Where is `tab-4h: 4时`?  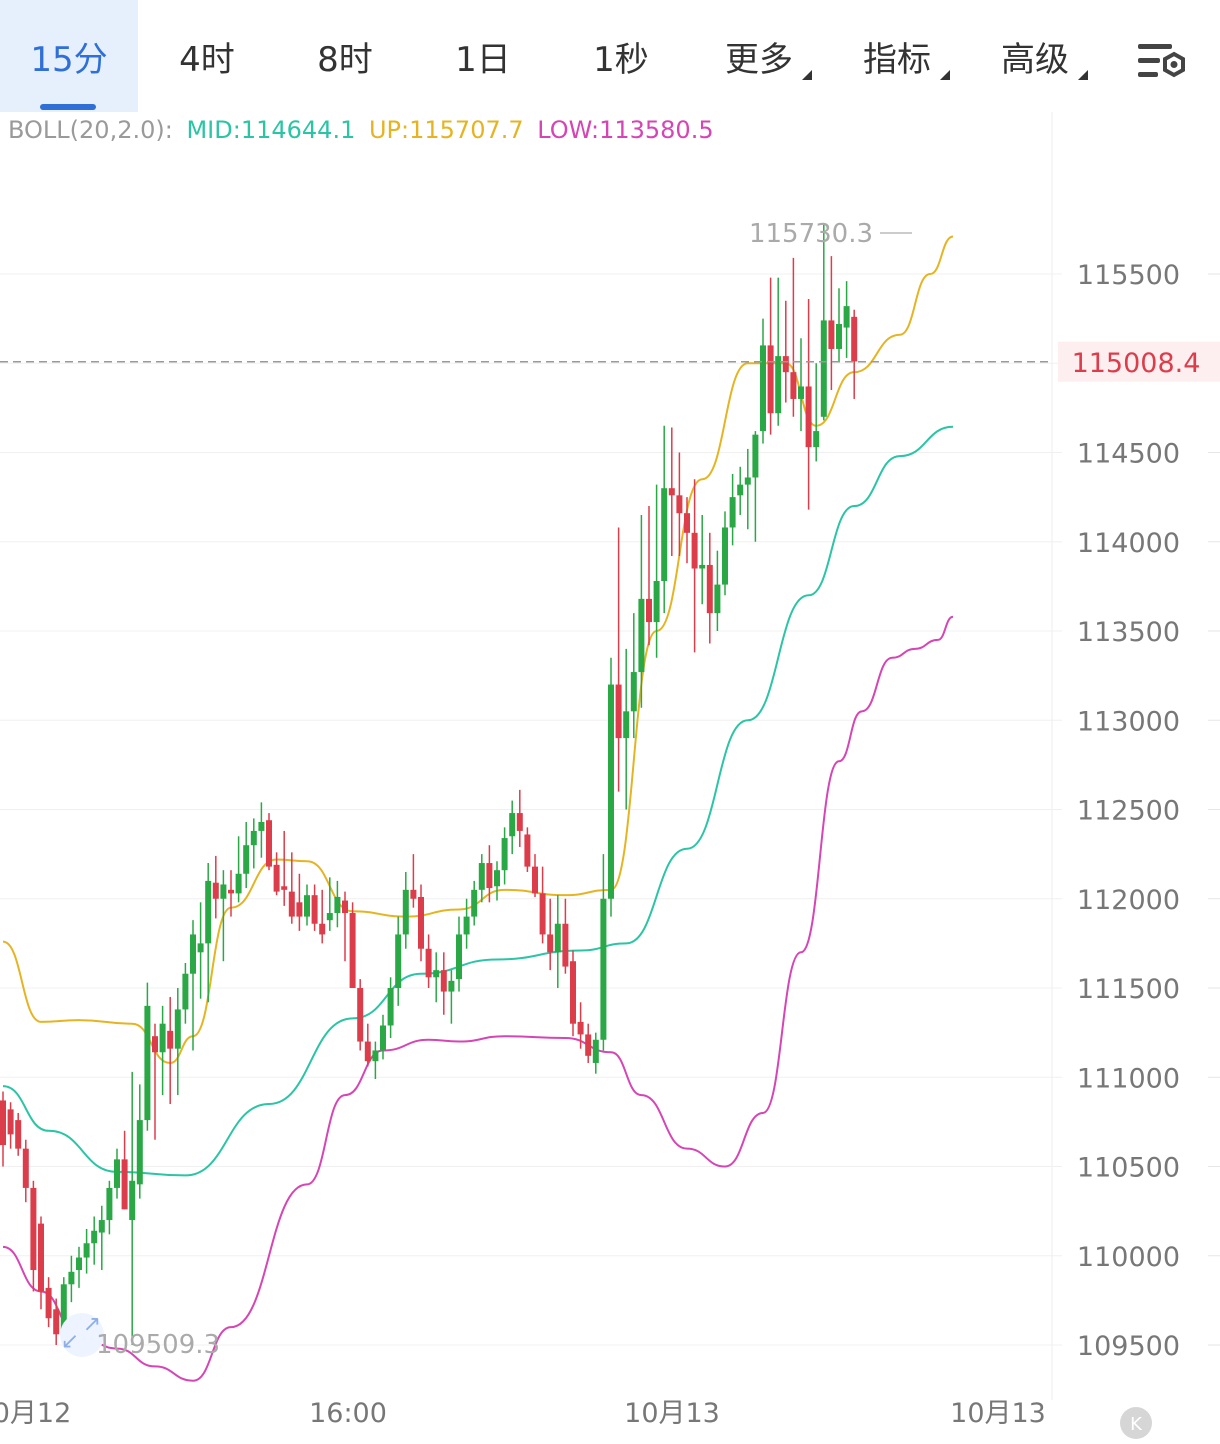
tab-4h: 4时 is located at coordinates (207, 56).